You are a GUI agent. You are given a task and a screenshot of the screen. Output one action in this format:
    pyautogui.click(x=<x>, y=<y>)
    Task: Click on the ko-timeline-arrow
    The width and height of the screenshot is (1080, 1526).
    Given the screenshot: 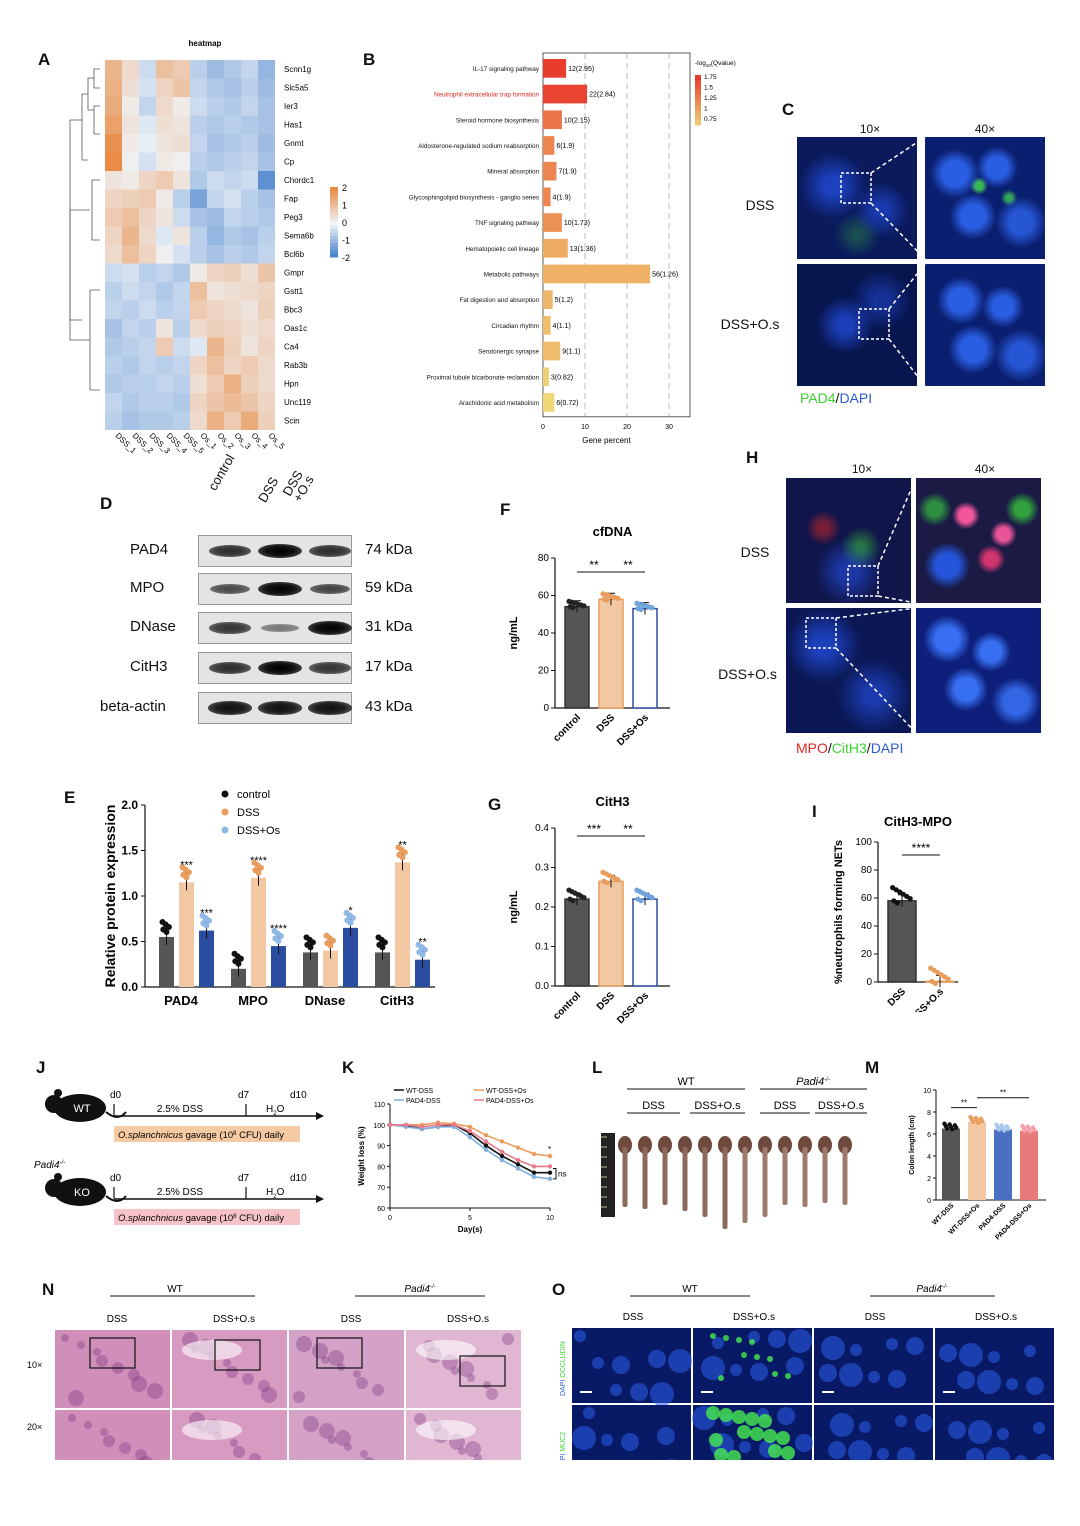 What is the action you would take?
    pyautogui.click(x=320, y=1199)
    